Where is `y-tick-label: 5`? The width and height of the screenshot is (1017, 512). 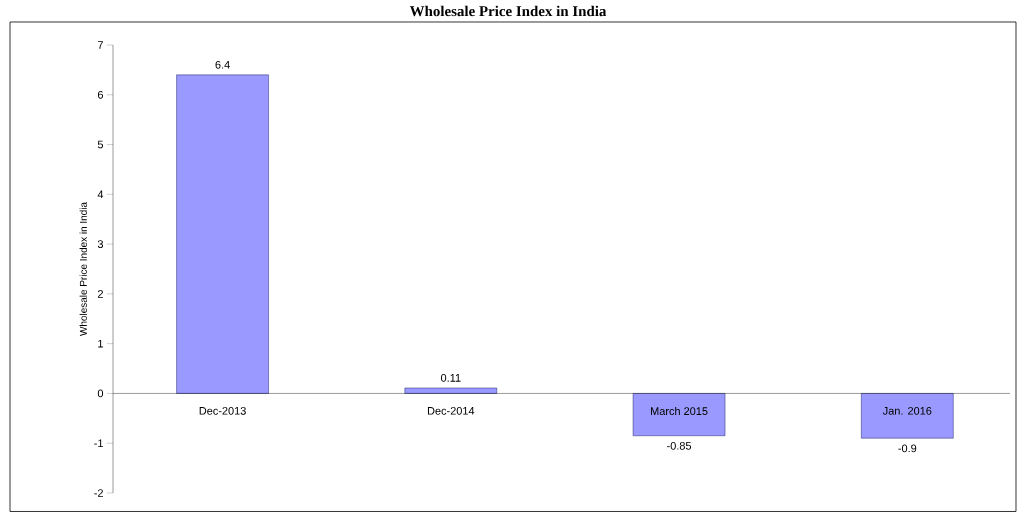 y-tick-label: 5 is located at coordinates (100, 144).